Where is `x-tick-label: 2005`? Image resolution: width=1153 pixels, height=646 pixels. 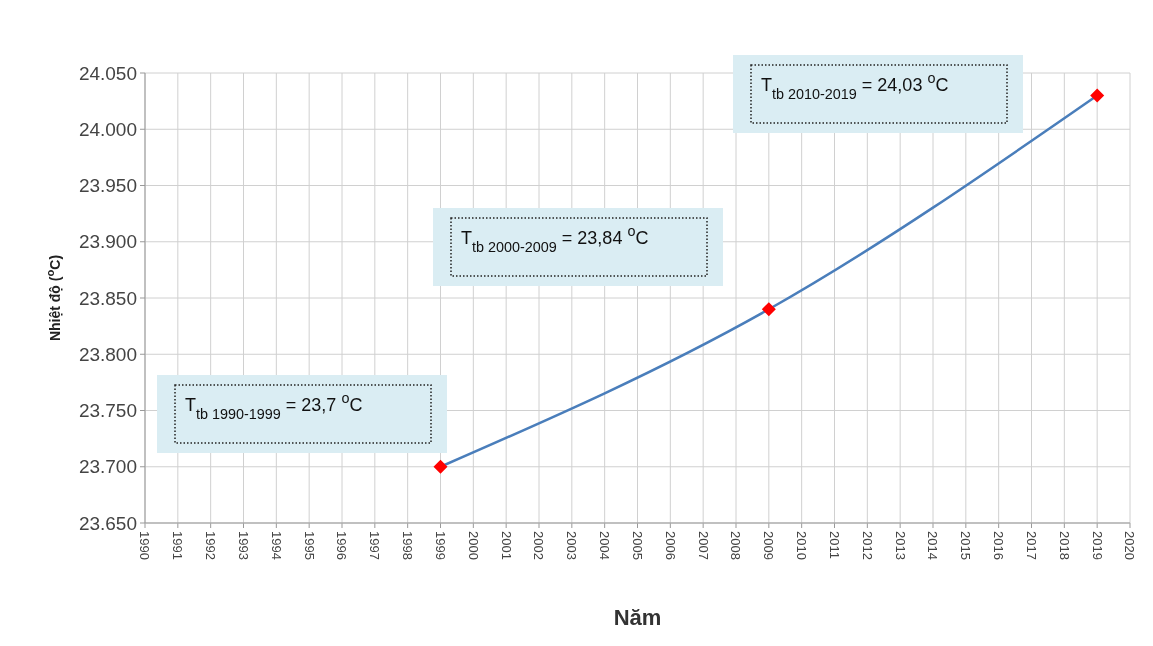 x-tick-label: 2005 is located at coordinates (637, 545).